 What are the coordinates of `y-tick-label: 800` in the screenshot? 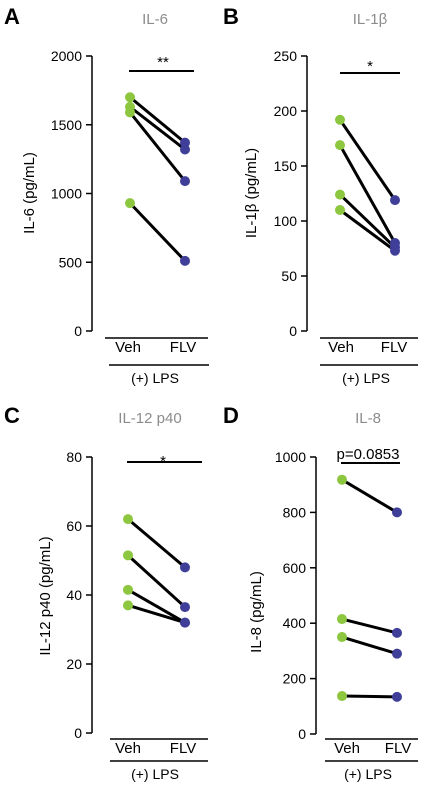 It's located at (295, 512).